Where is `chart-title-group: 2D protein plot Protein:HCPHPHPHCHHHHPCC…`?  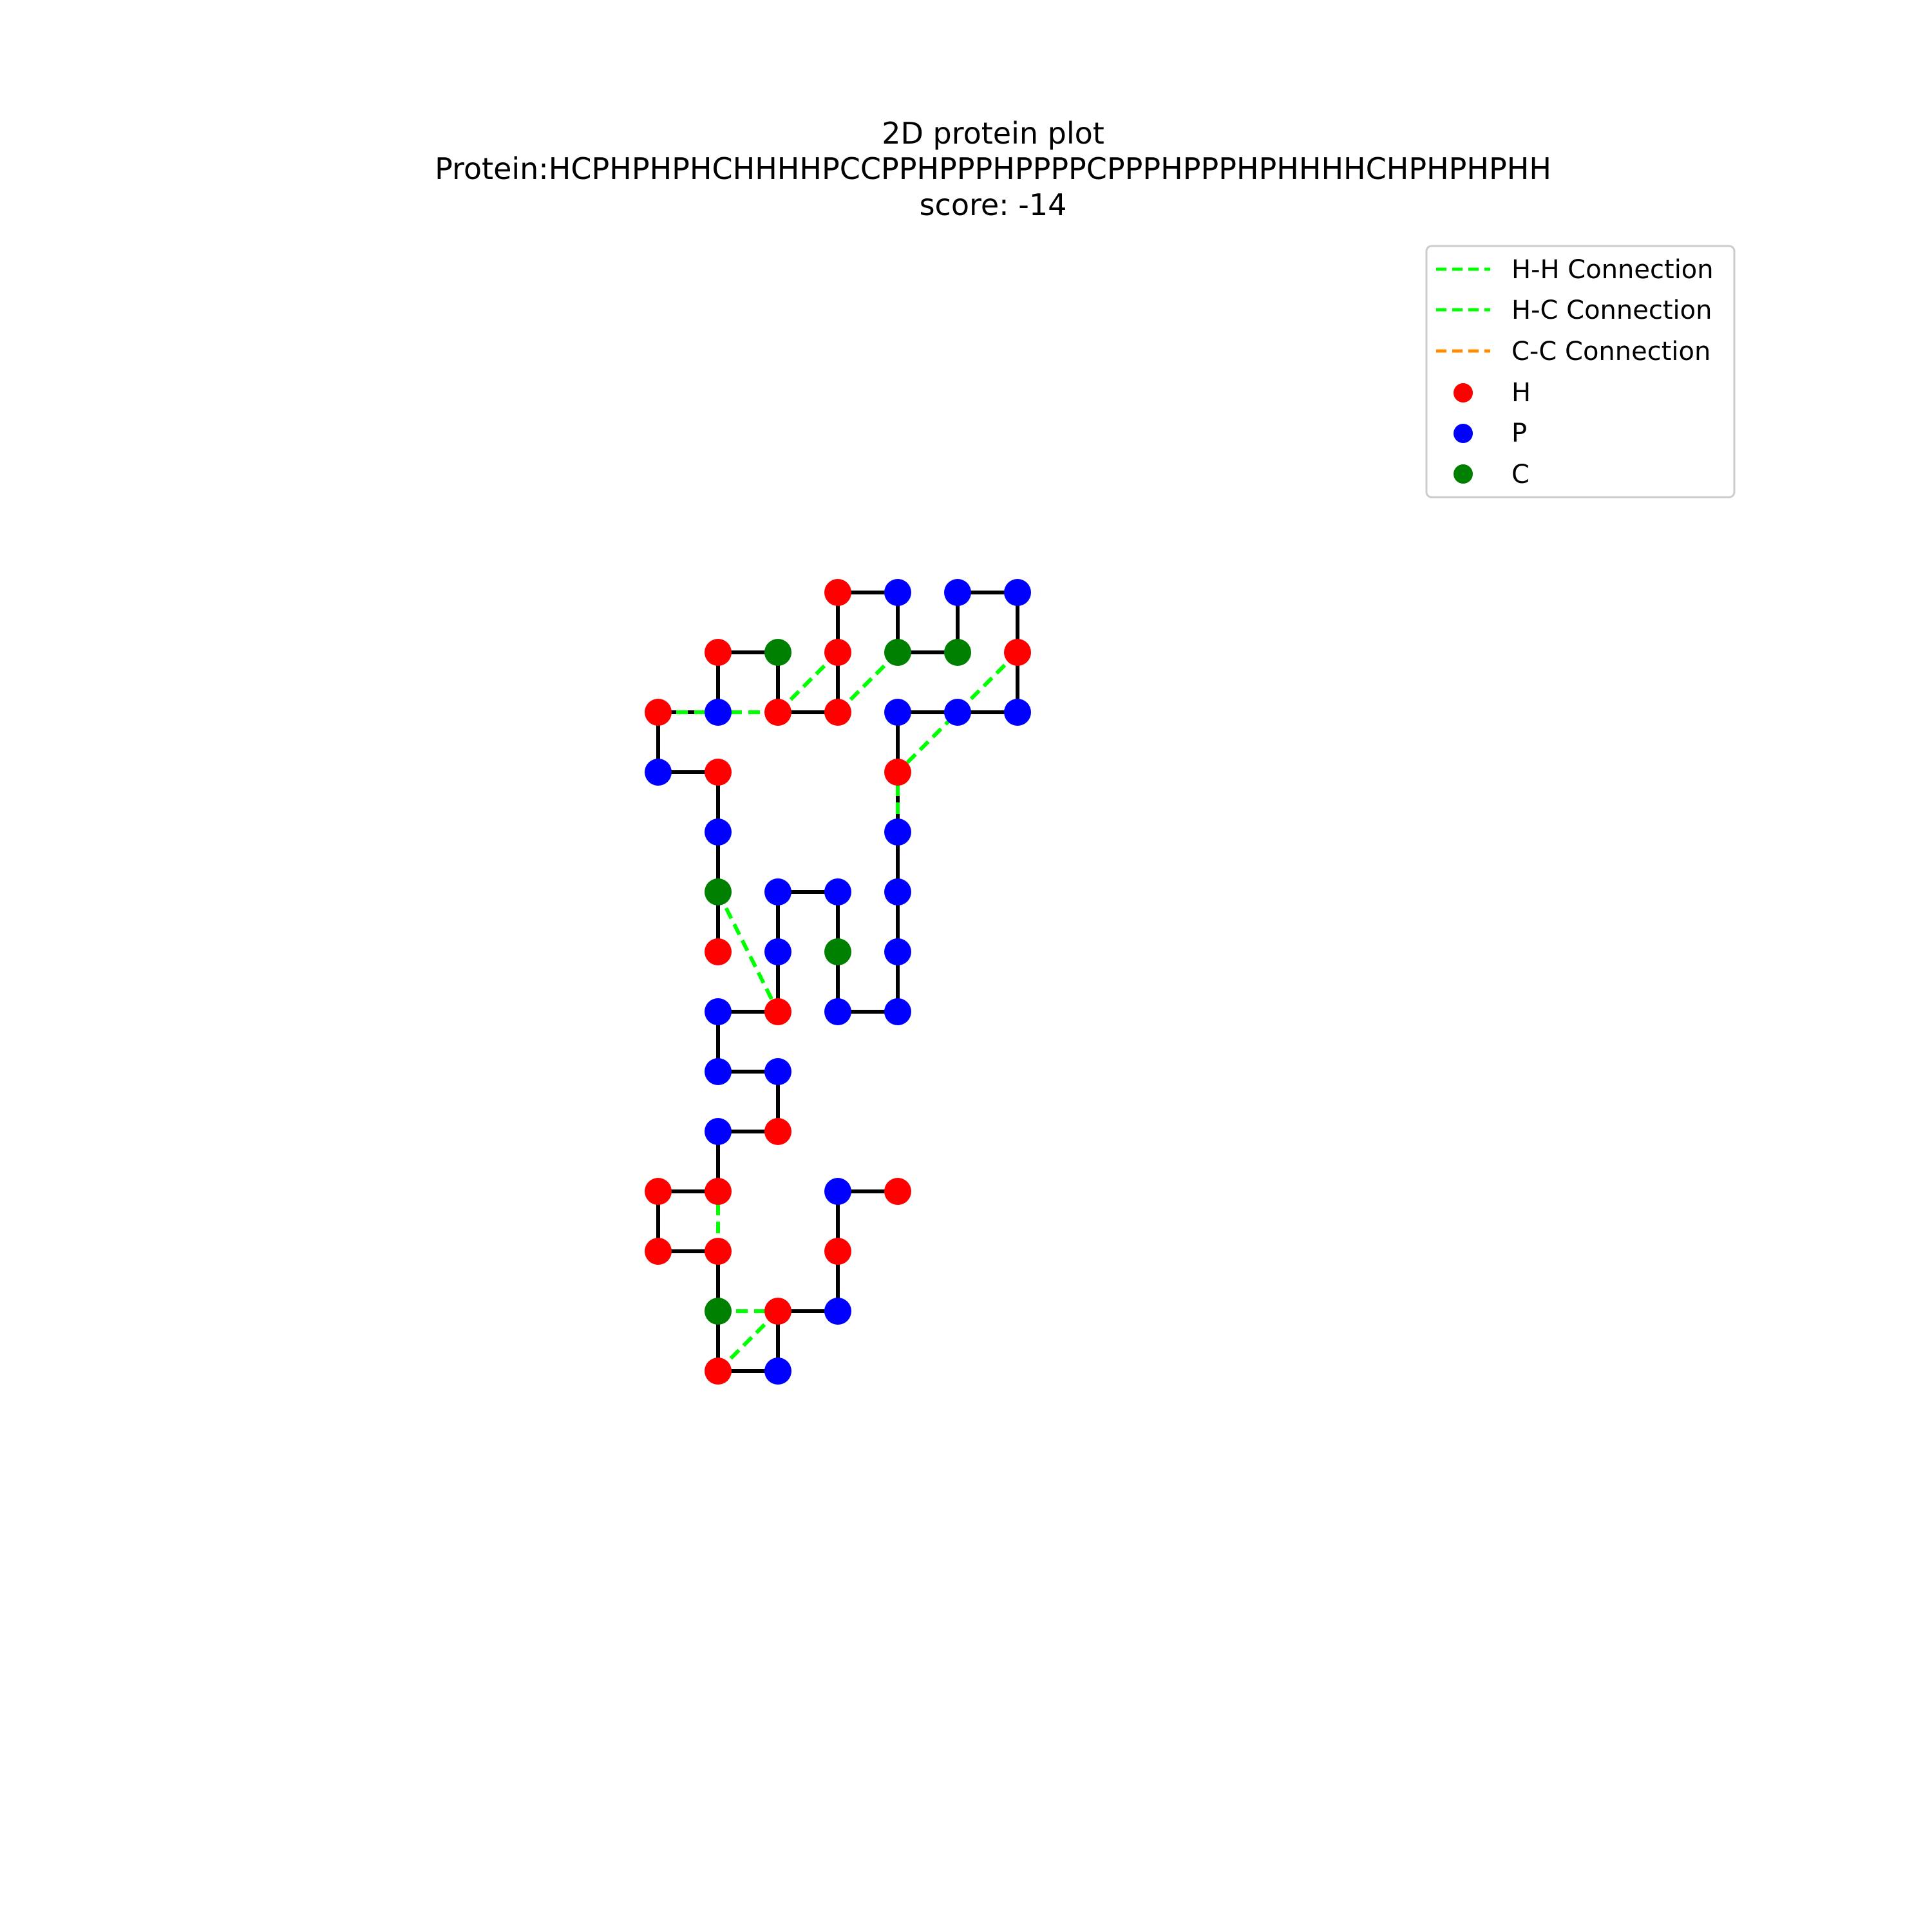
chart-title-group: 2D protein plot Protein:HCPHPHPHCHHHHPCC… is located at coordinates (993, 169).